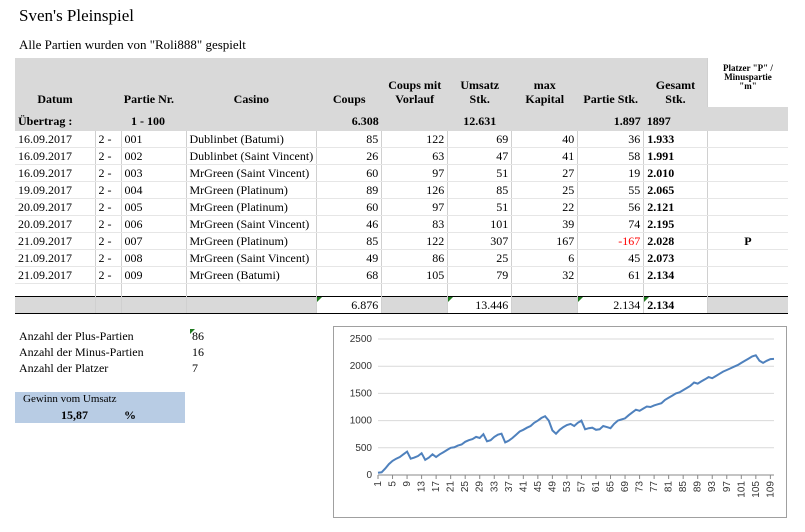 The image size is (805, 532). I want to click on cell-partie: 58, so click(610, 156).